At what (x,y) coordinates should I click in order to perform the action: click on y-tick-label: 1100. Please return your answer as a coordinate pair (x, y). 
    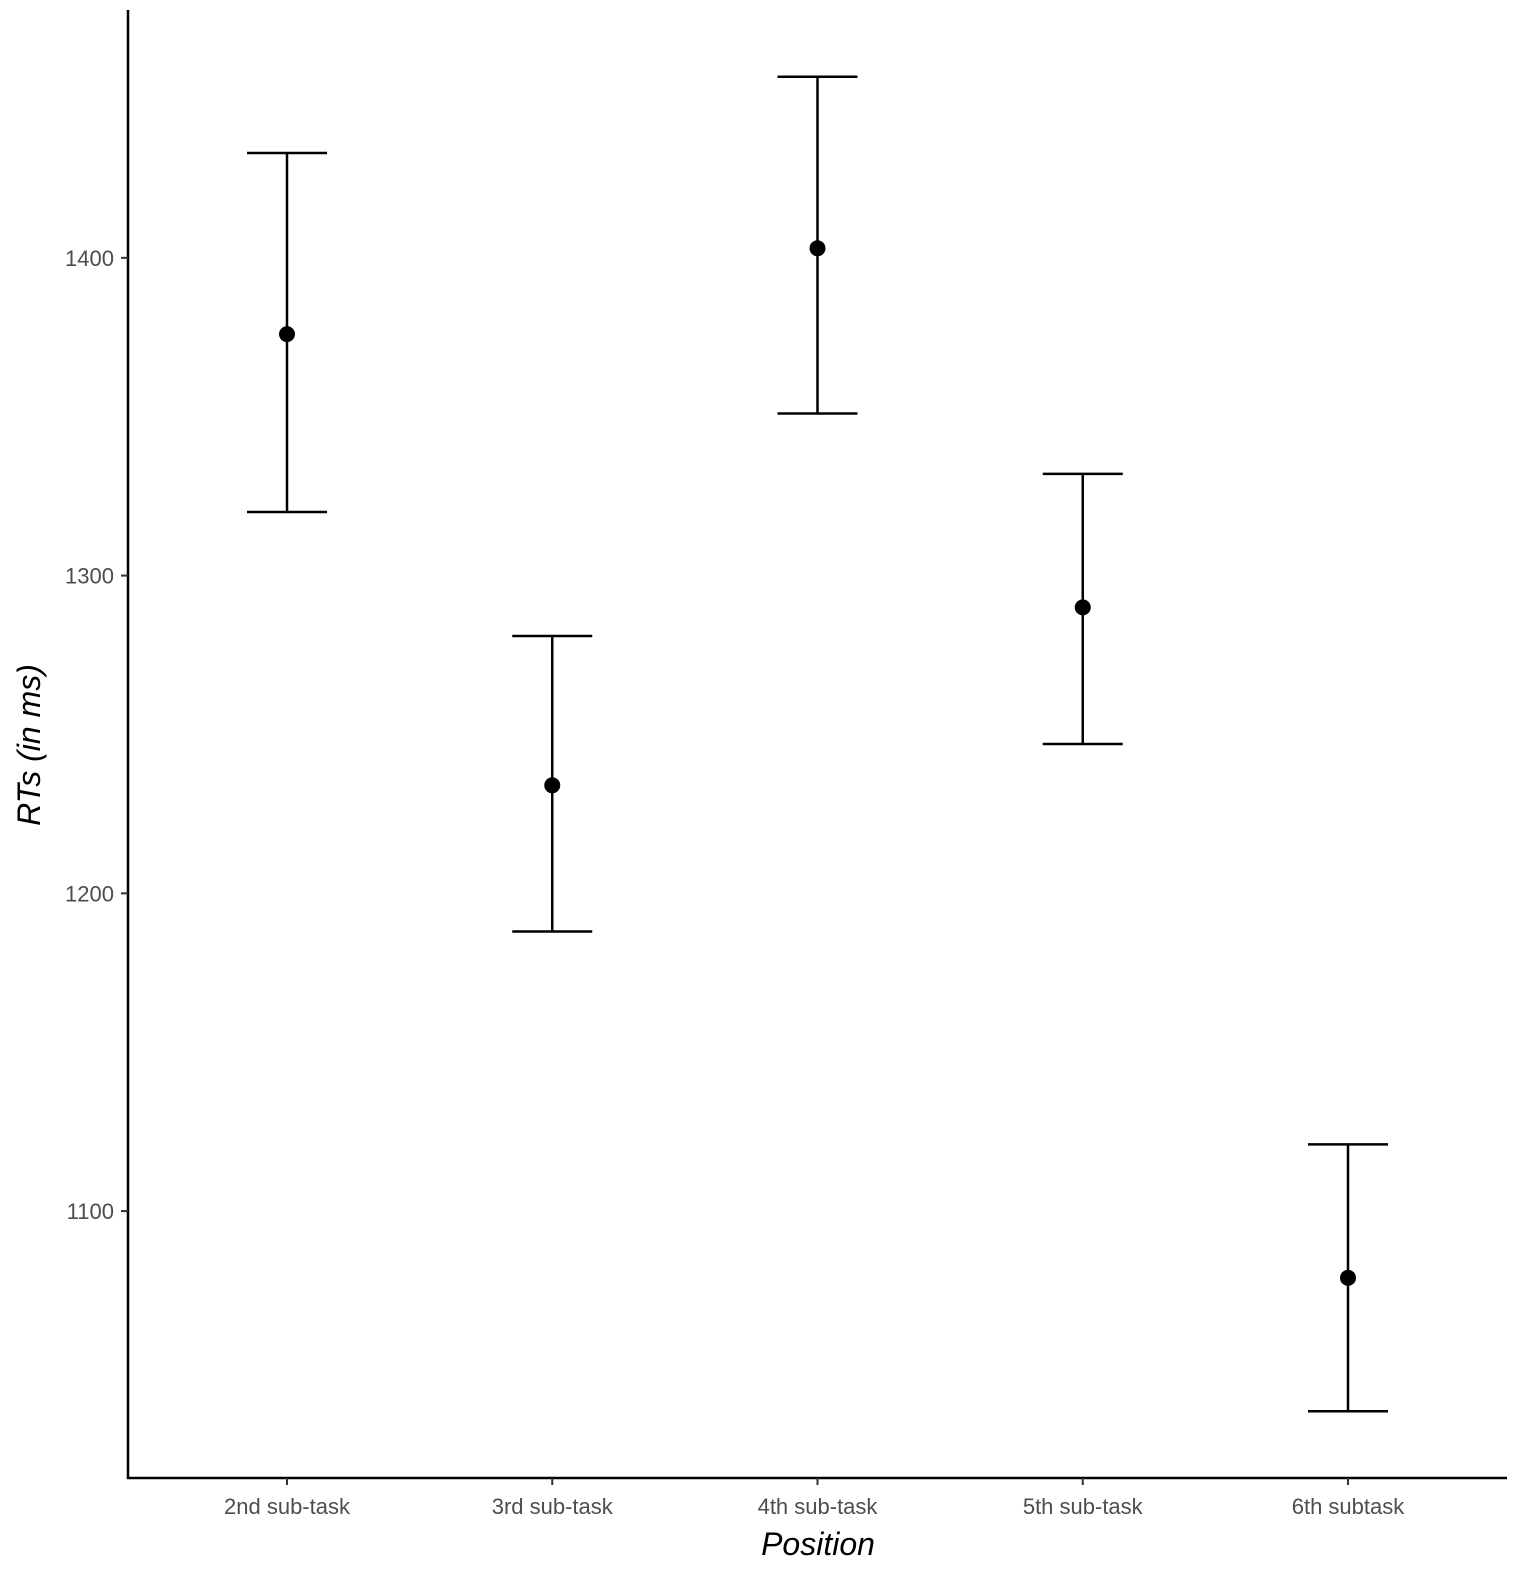
    Looking at the image, I should click on (90, 1211).